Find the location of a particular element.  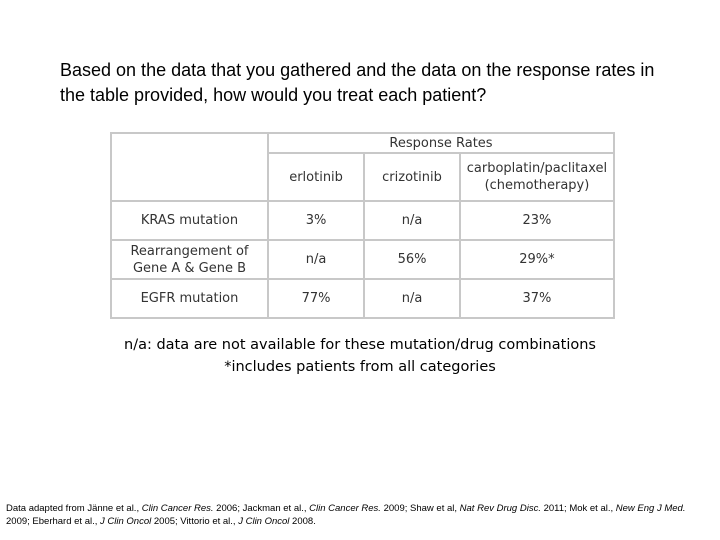

data-row: KRAS mutation 3% n/a 23% is located at coordinates (363, 220).